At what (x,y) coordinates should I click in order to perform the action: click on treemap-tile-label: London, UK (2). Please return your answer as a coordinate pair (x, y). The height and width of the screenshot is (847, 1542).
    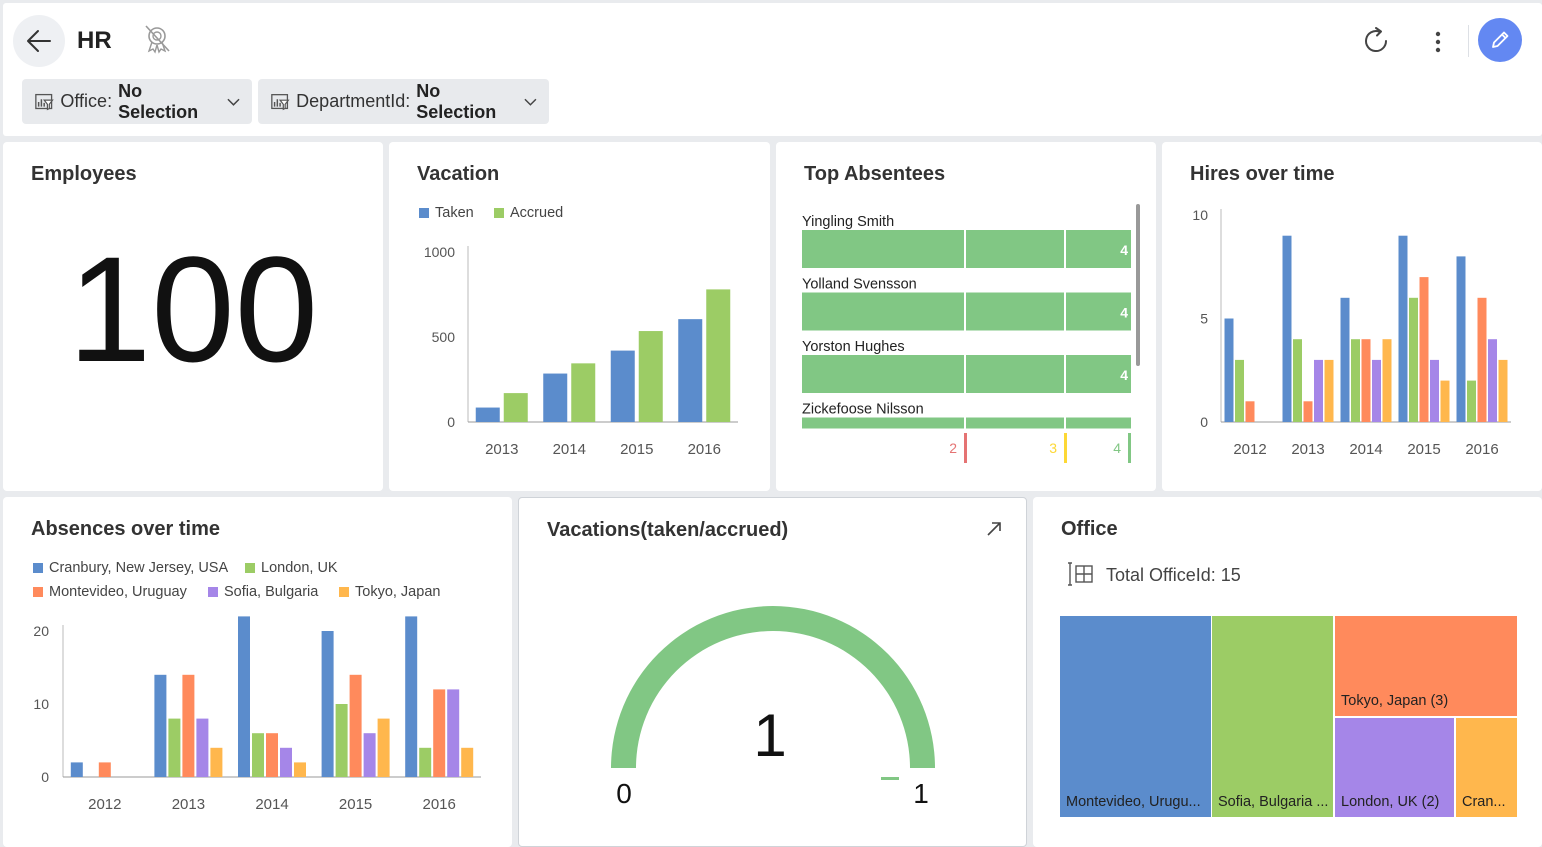
    Looking at the image, I should click on (1390, 802).